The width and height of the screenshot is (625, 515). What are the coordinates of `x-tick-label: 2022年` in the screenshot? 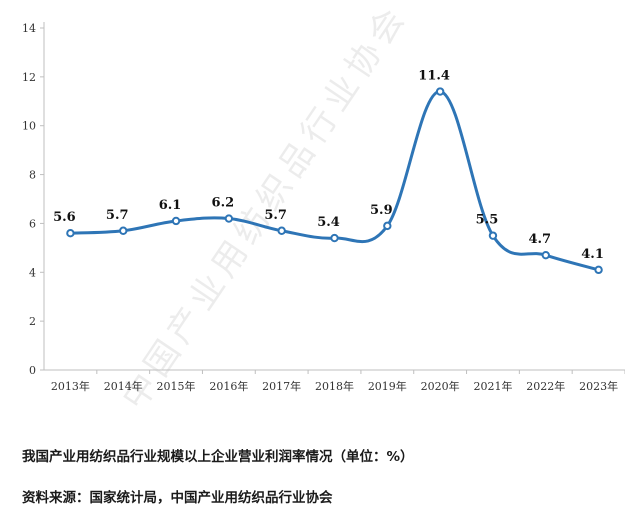 It's located at (545, 386).